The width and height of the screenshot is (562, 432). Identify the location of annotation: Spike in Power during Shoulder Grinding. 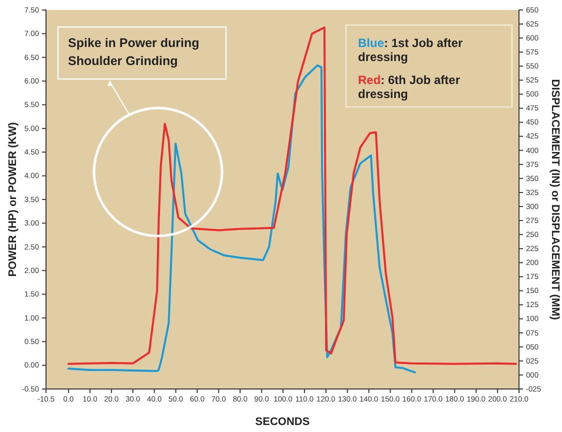
(134, 52).